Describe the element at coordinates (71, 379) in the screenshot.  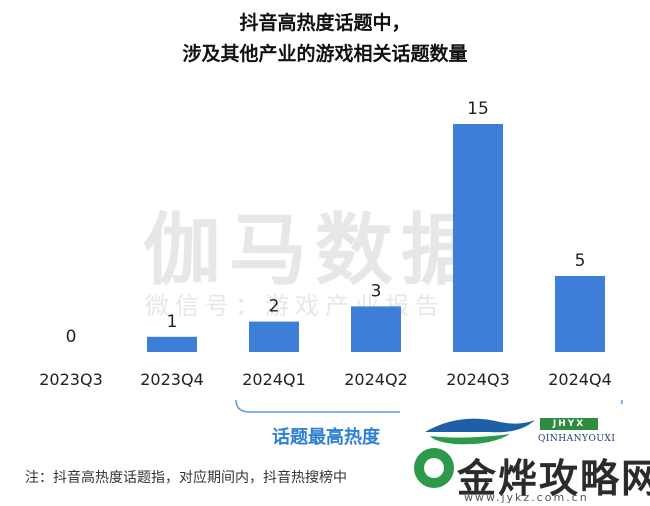
I see `x-tick-label-2023Q3: 2023Q3` at that location.